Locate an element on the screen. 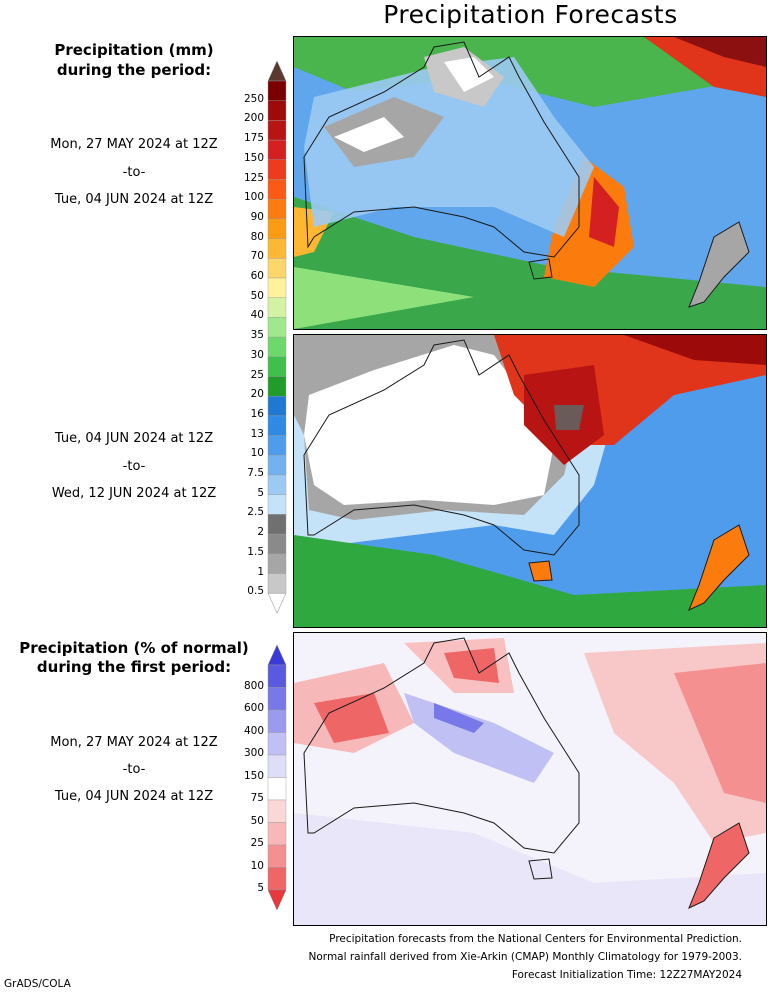 The width and height of the screenshot is (768, 994). pct-scale-tick-label: 5 is located at coordinates (260, 888).